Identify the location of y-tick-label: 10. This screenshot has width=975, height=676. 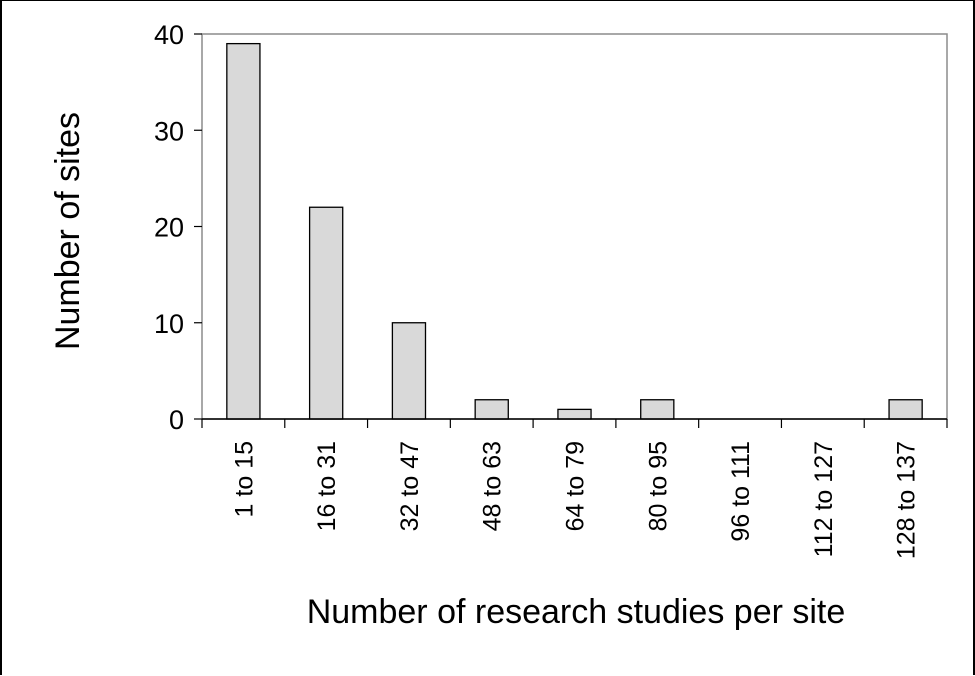
(169, 324).